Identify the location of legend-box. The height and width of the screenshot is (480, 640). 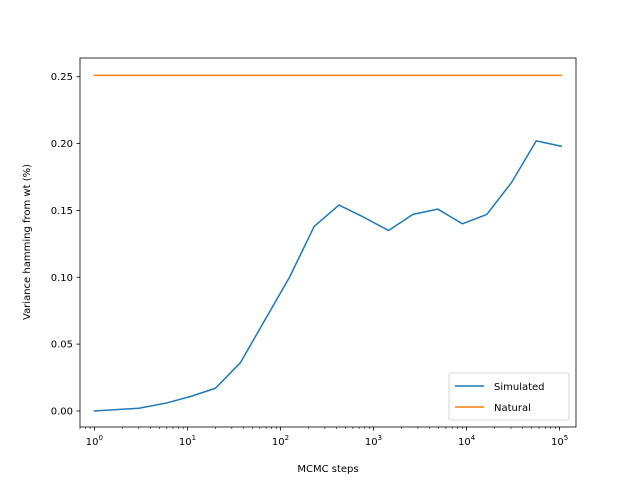
(509, 396).